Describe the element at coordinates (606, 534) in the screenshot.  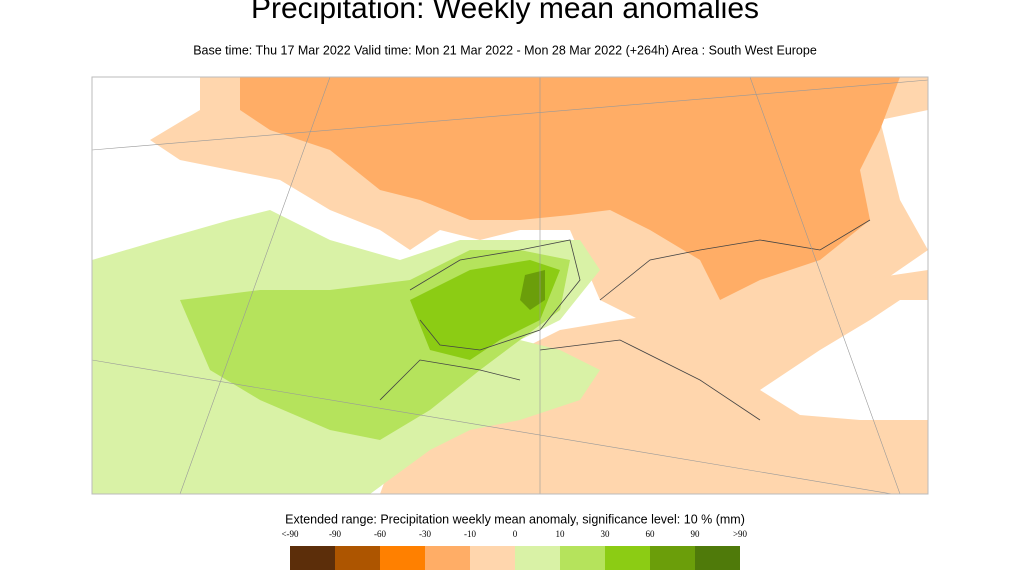
I see `color-label: 30` at that location.